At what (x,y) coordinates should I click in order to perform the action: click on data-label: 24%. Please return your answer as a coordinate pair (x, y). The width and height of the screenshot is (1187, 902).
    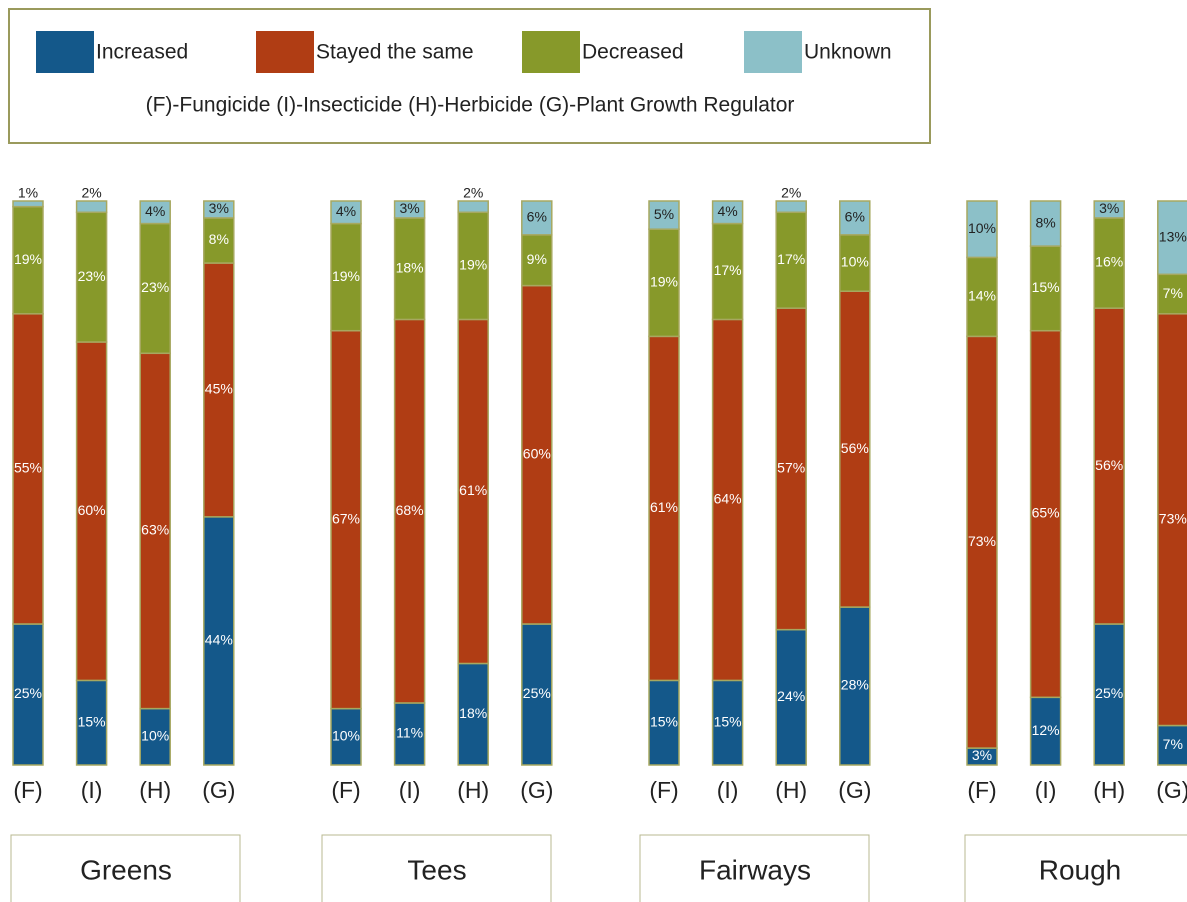
    Looking at the image, I should click on (791, 696).